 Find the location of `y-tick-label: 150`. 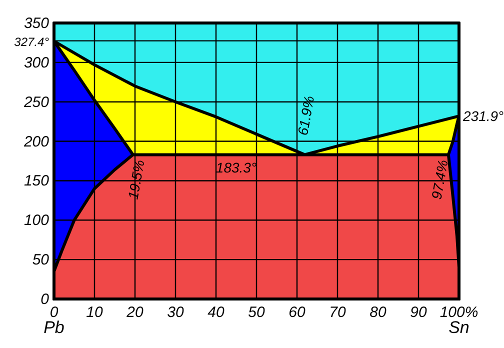

y-tick-label: 150 is located at coordinates (37, 181).